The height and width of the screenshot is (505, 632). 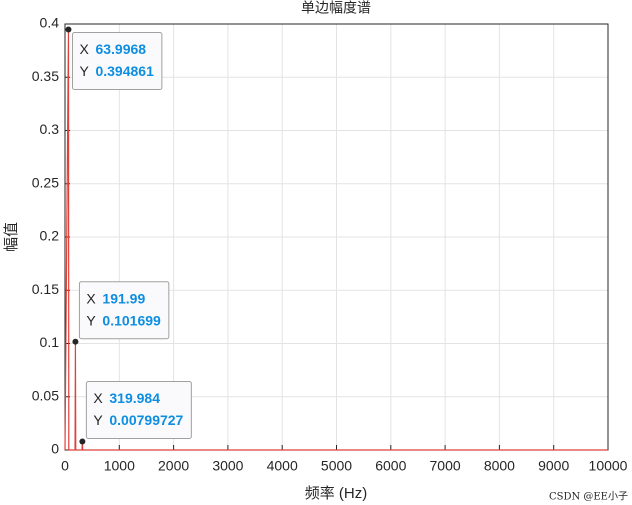 What do you see at coordinates (445, 466) in the screenshot?
I see `x-tick-label: 7000` at bounding box center [445, 466].